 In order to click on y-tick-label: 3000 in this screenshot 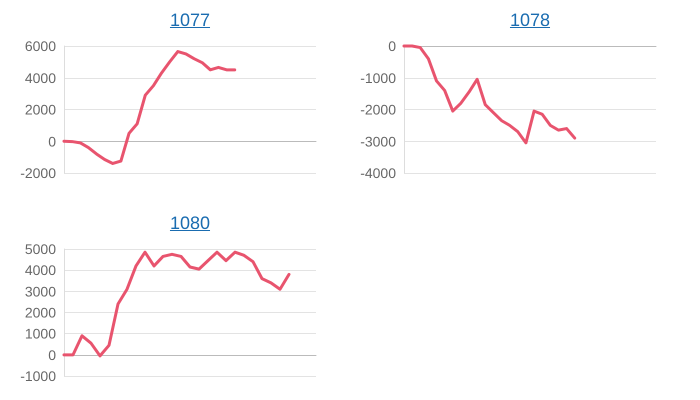, I will do `click(40, 291)`.